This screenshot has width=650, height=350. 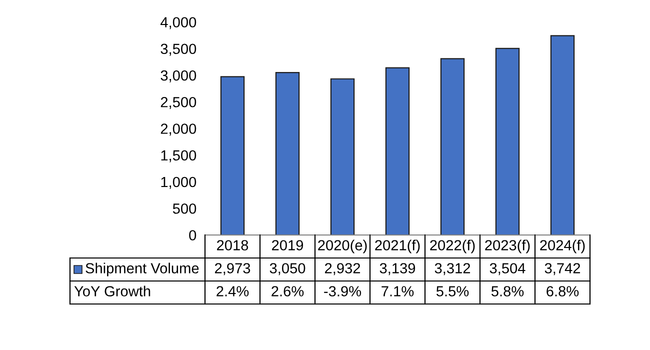 What do you see at coordinates (232, 245) in the screenshot?
I see `x-tick-label: 2018` at bounding box center [232, 245].